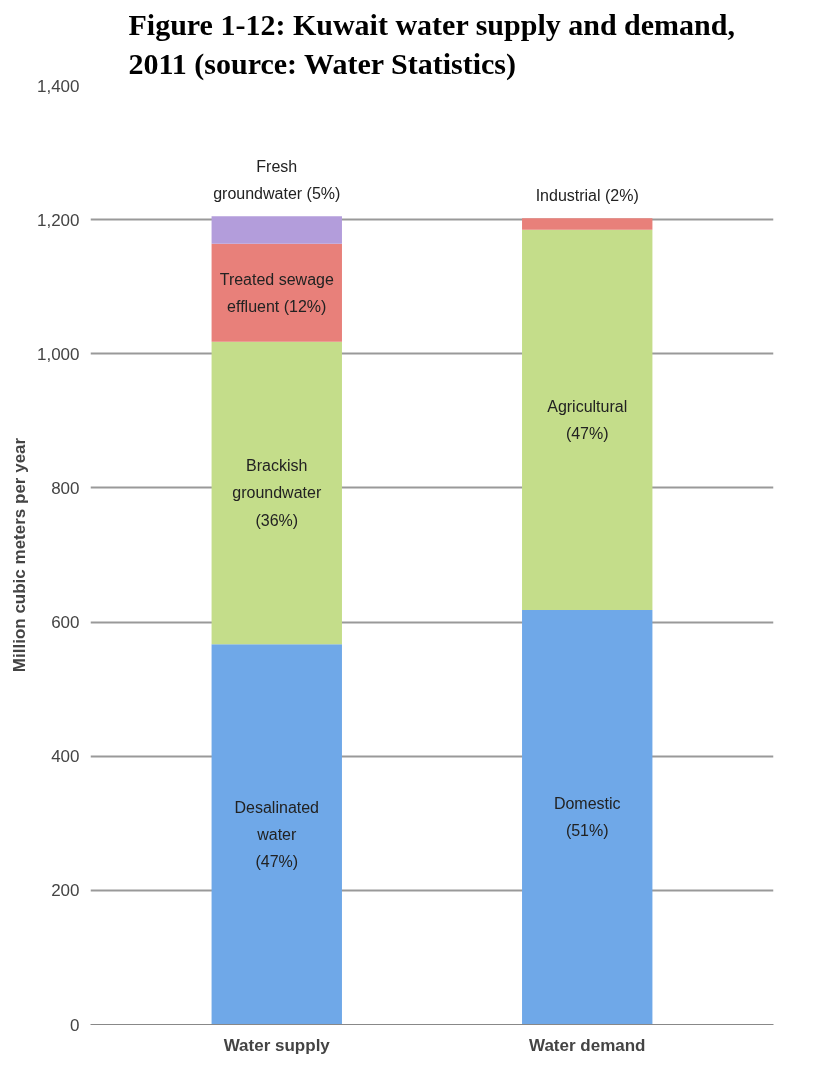 Image resolution: width=813 pixels, height=1084 pixels. Describe the element at coordinates (277, 180) in the screenshot. I see `series-label: Fresh groundwater (5%)` at that location.